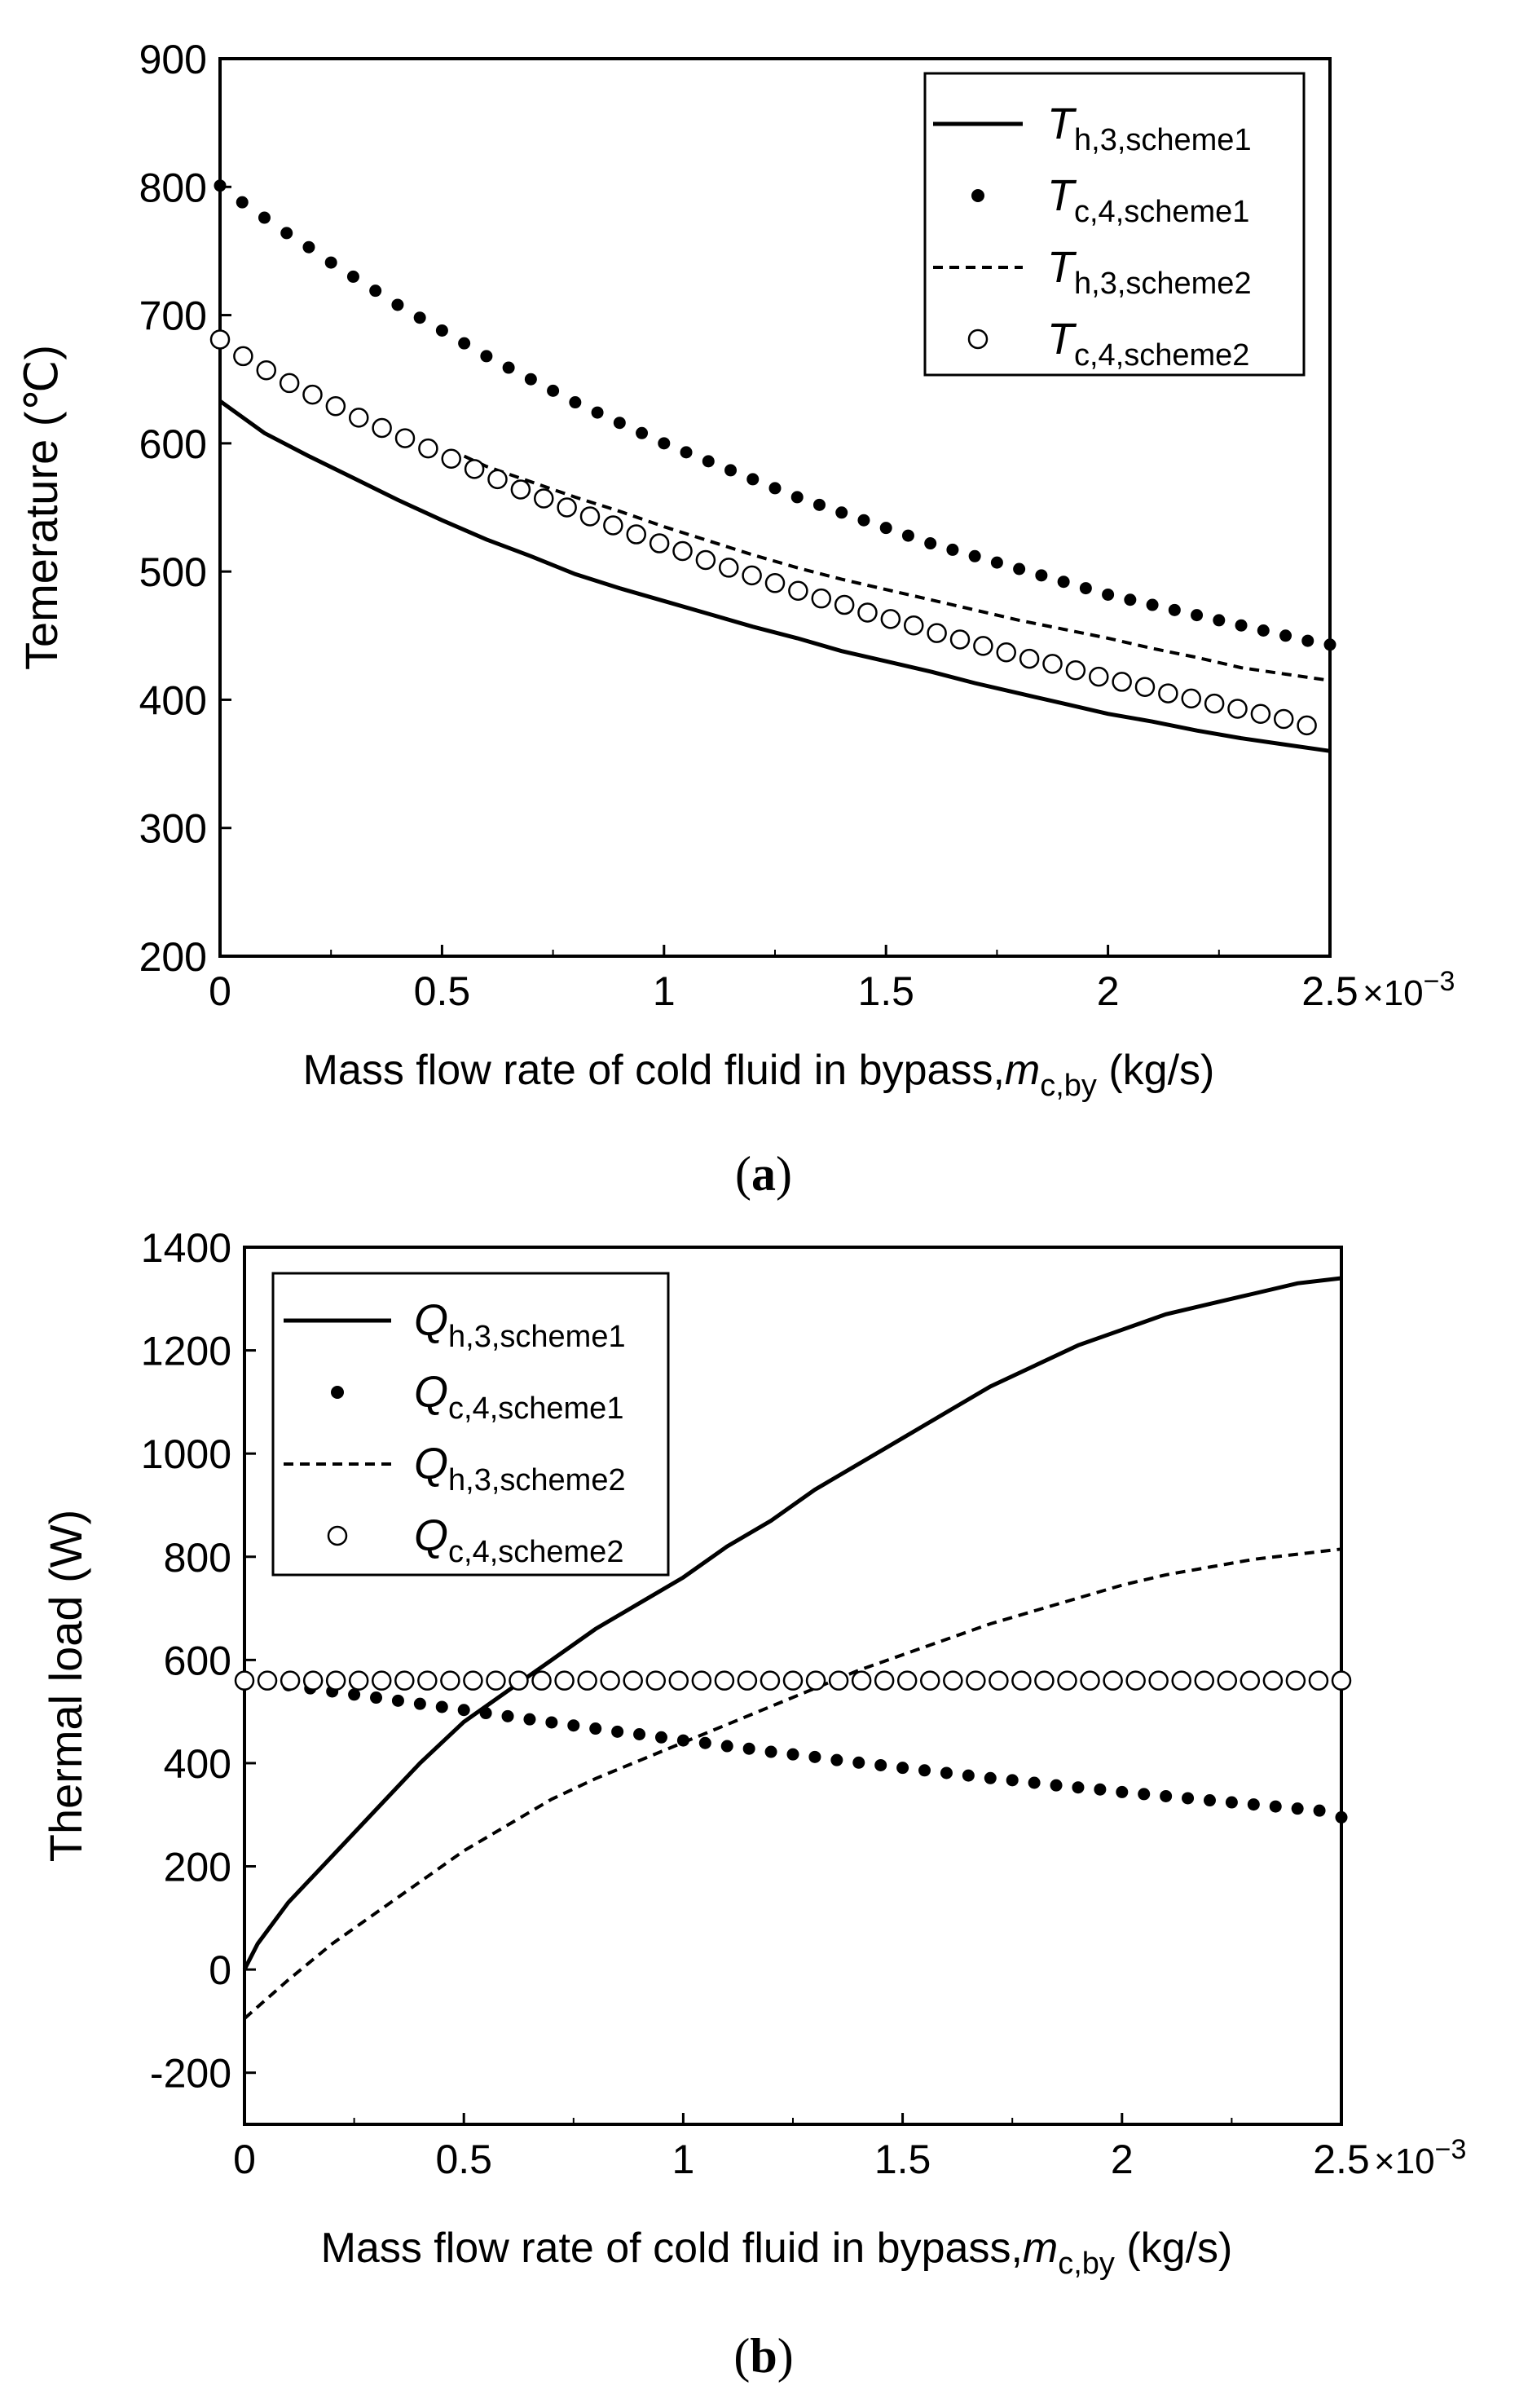 Image resolution: width=1528 pixels, height=2408 pixels. What do you see at coordinates (186, 1351) in the screenshot?
I see `y-tick-label: 1200` at bounding box center [186, 1351].